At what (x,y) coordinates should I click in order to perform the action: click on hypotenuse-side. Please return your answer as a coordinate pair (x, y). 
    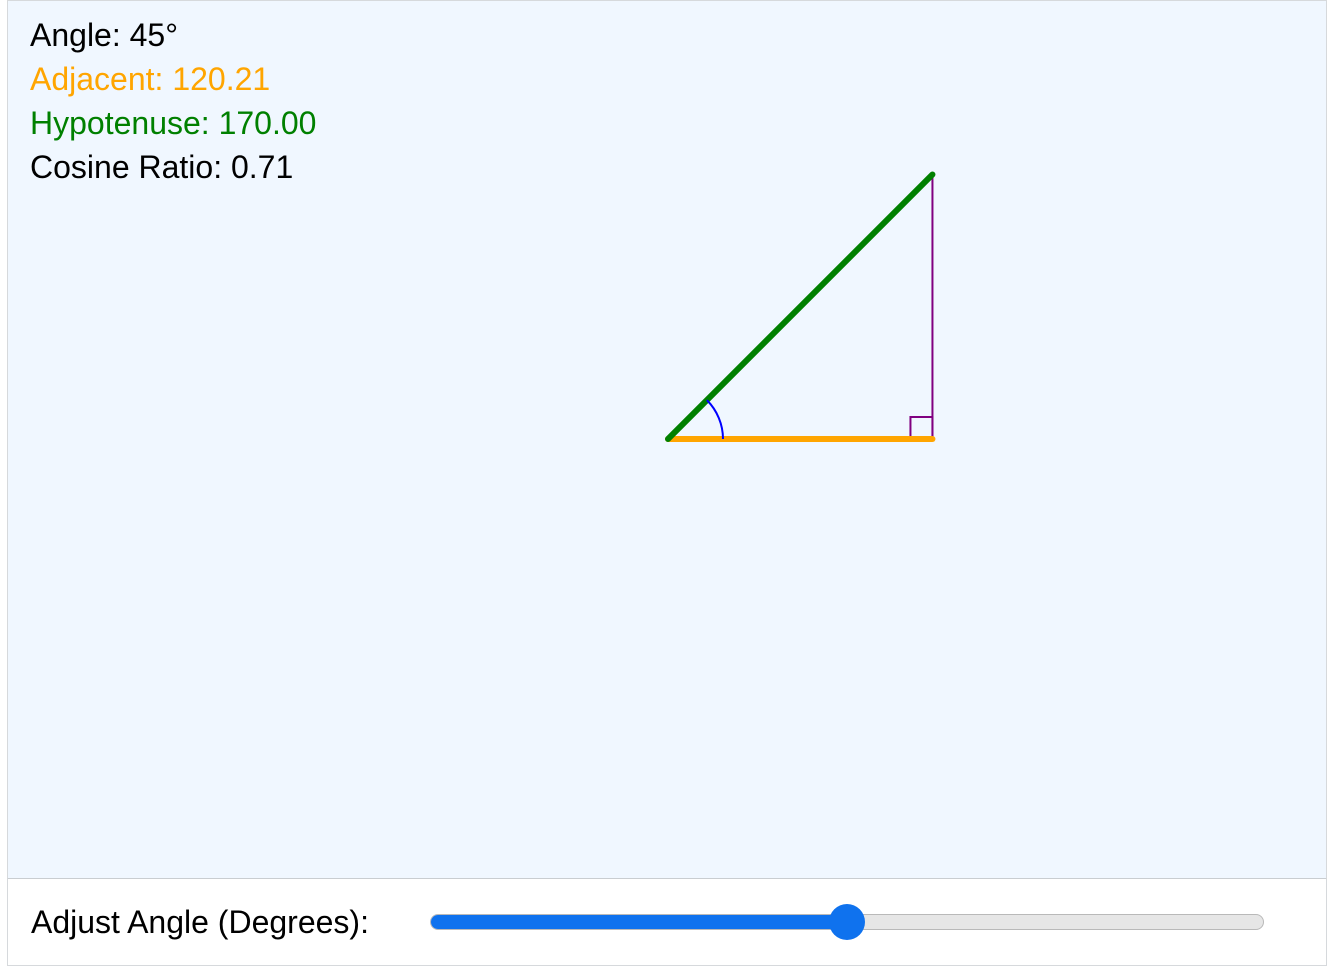
    Looking at the image, I should click on (800, 306).